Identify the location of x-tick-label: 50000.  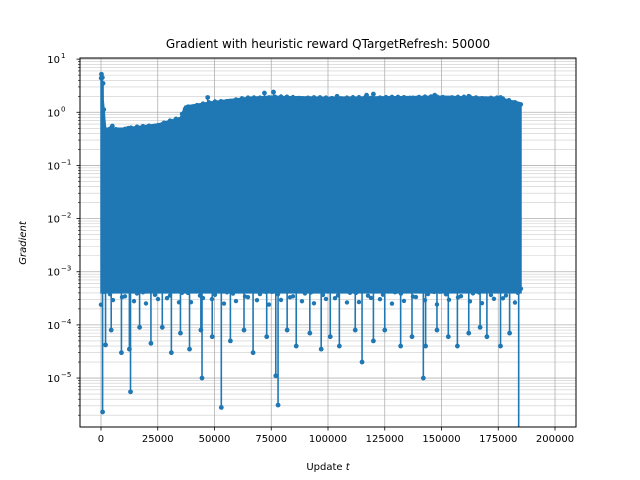
(215, 439).